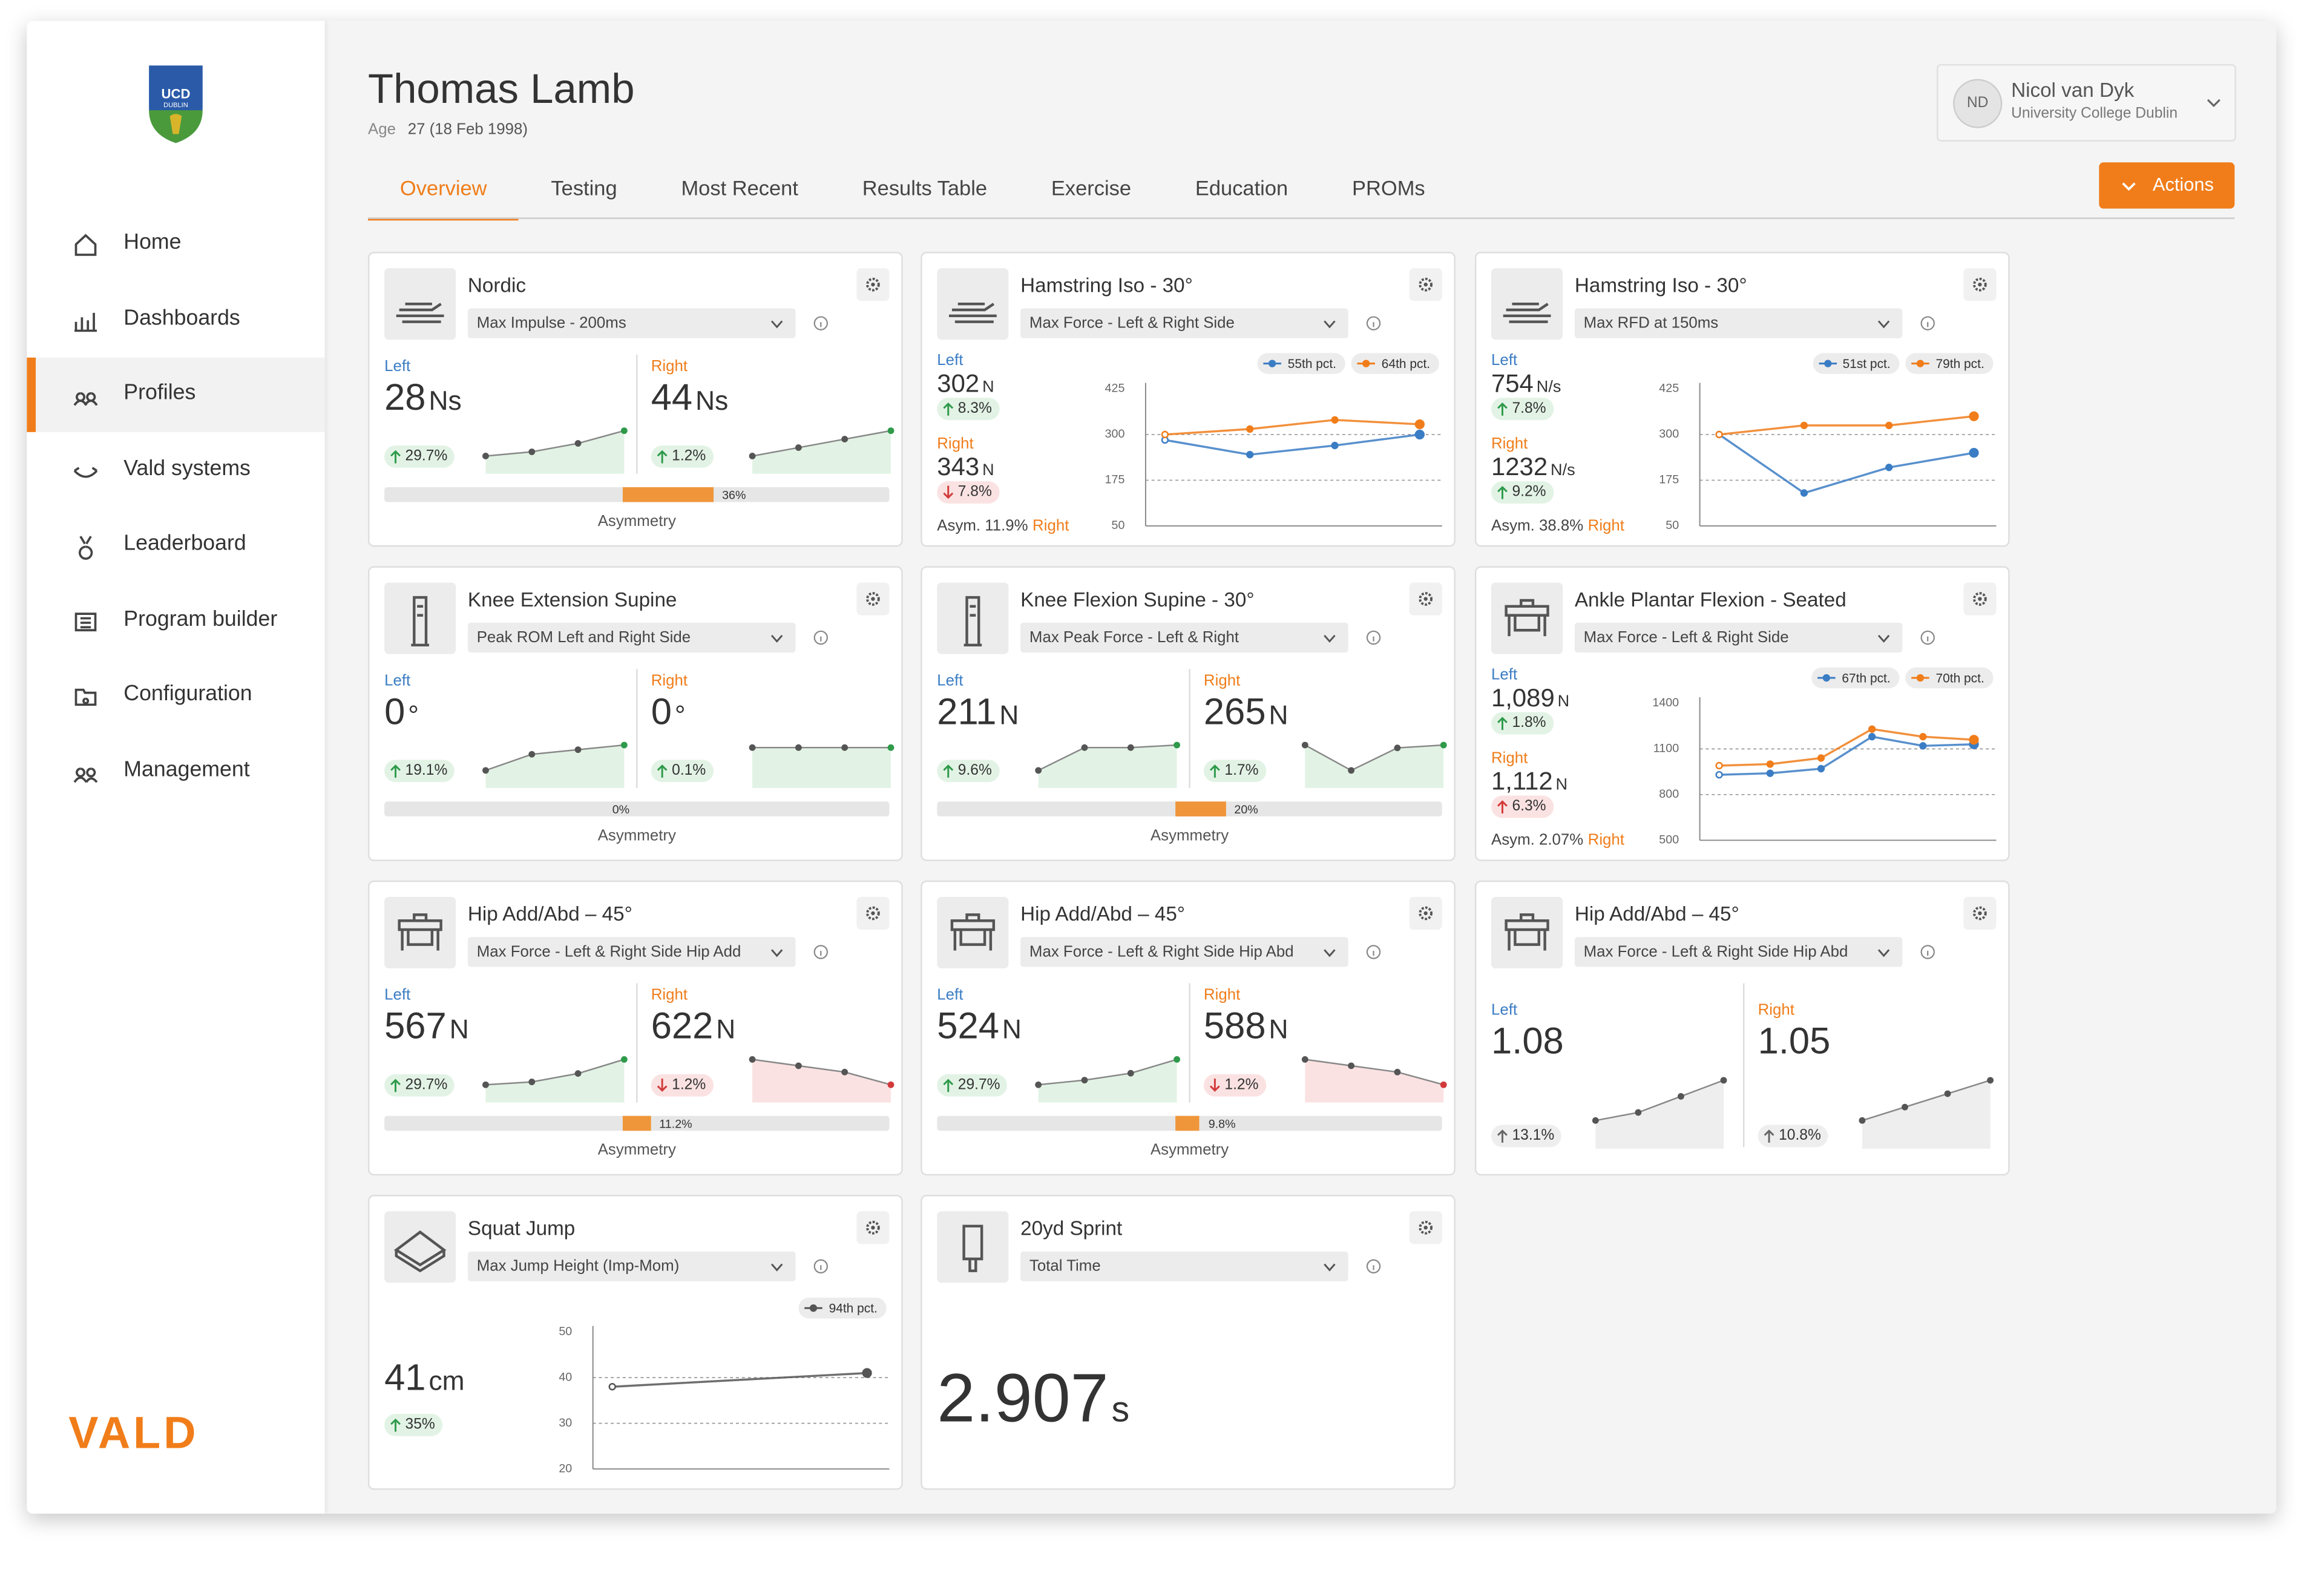 Image resolution: width=2324 pixels, height=1570 pixels. Describe the element at coordinates (1091, 188) in the screenshot. I see `tab: Exercise` at that location.